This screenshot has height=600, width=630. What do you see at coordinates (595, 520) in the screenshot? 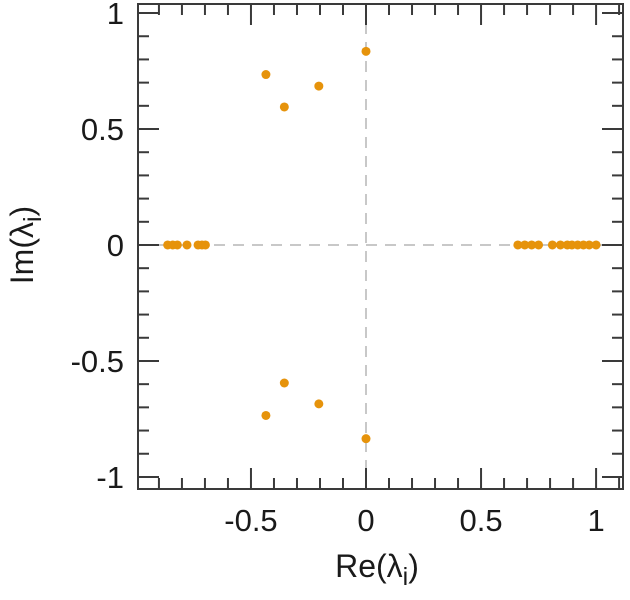
I see `x-tick-label: 1` at bounding box center [595, 520].